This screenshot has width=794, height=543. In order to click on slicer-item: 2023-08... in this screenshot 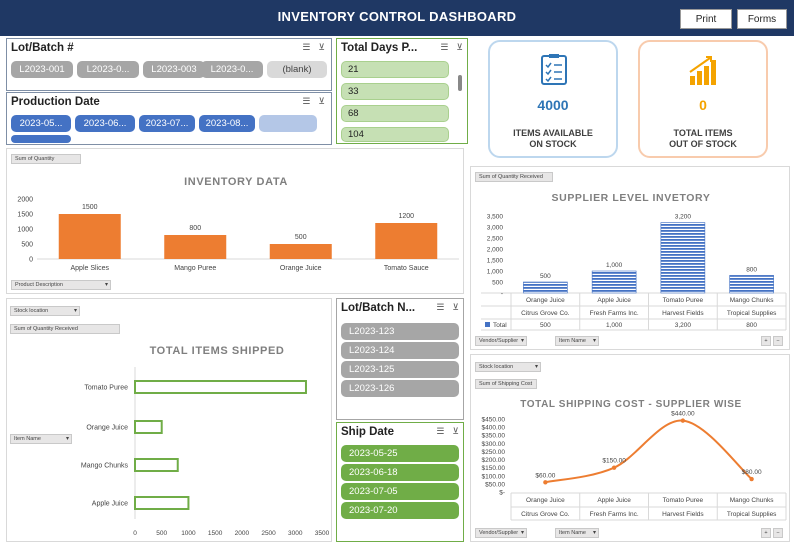, I will do `click(227, 123)`.